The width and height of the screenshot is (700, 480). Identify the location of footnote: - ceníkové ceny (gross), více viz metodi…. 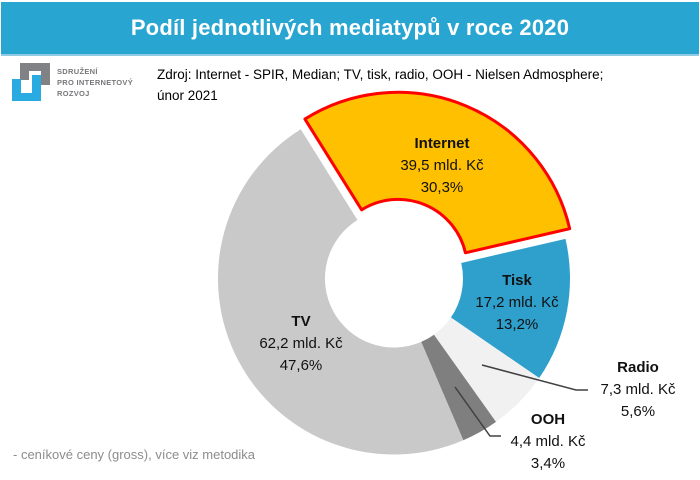
(134, 454).